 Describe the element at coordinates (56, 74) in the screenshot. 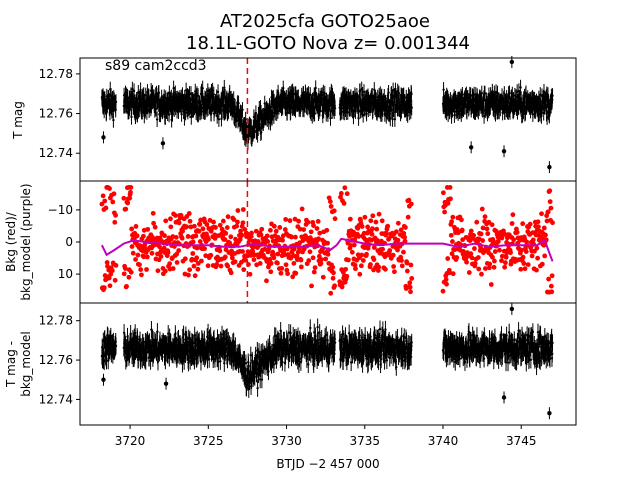

I see `y-tick-label: 12.78` at that location.